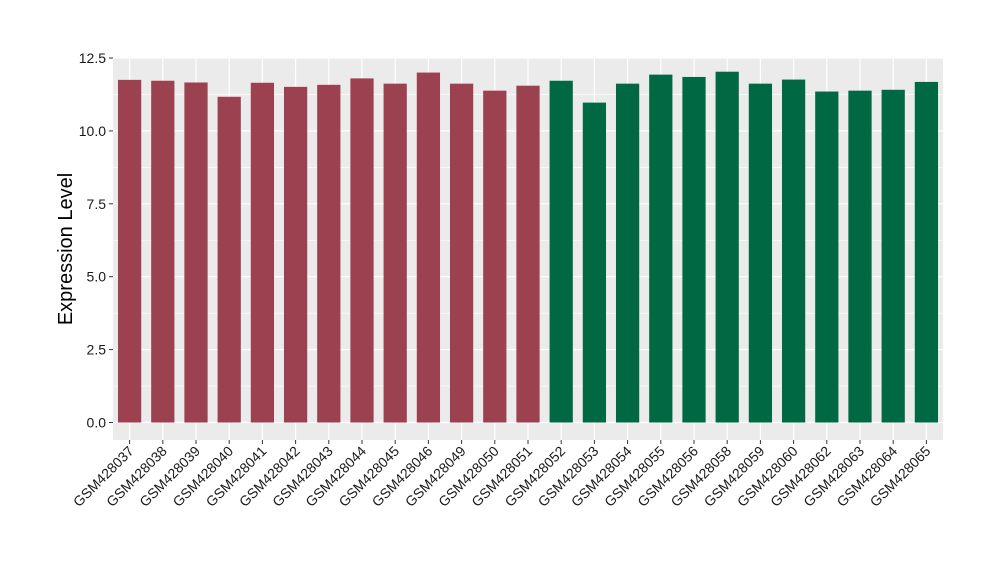 The height and width of the screenshot is (580, 1000). What do you see at coordinates (97, 423) in the screenshot?
I see `y-tick-label: 0.0` at bounding box center [97, 423].